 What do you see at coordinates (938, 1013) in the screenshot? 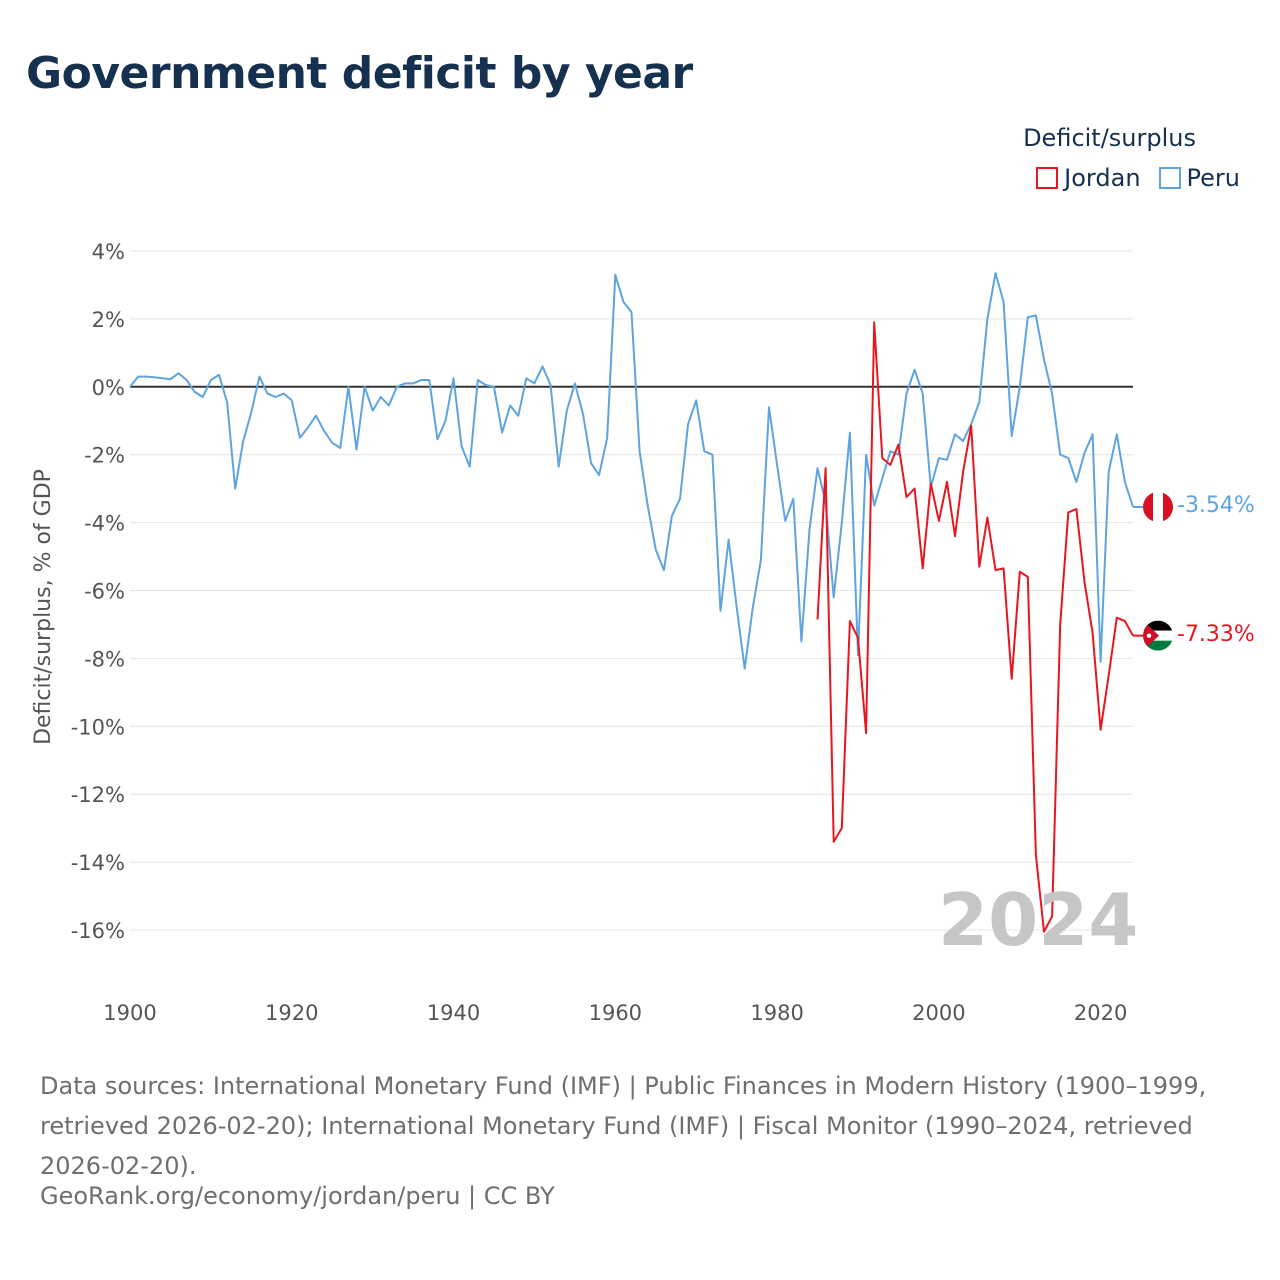
I see `x-tick-label: 2000` at bounding box center [938, 1013].